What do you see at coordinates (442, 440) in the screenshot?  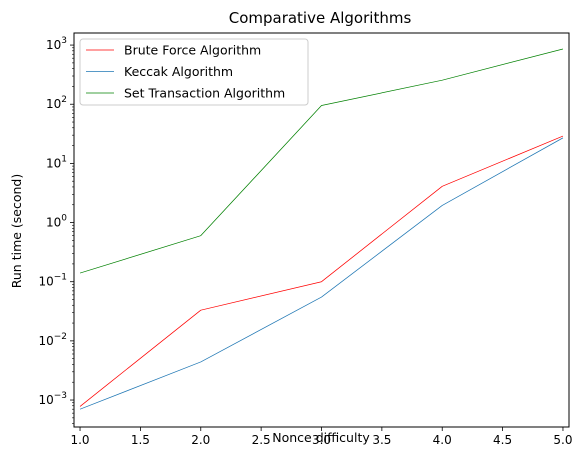 I see `x-tick-label: 4.0` at bounding box center [442, 440].